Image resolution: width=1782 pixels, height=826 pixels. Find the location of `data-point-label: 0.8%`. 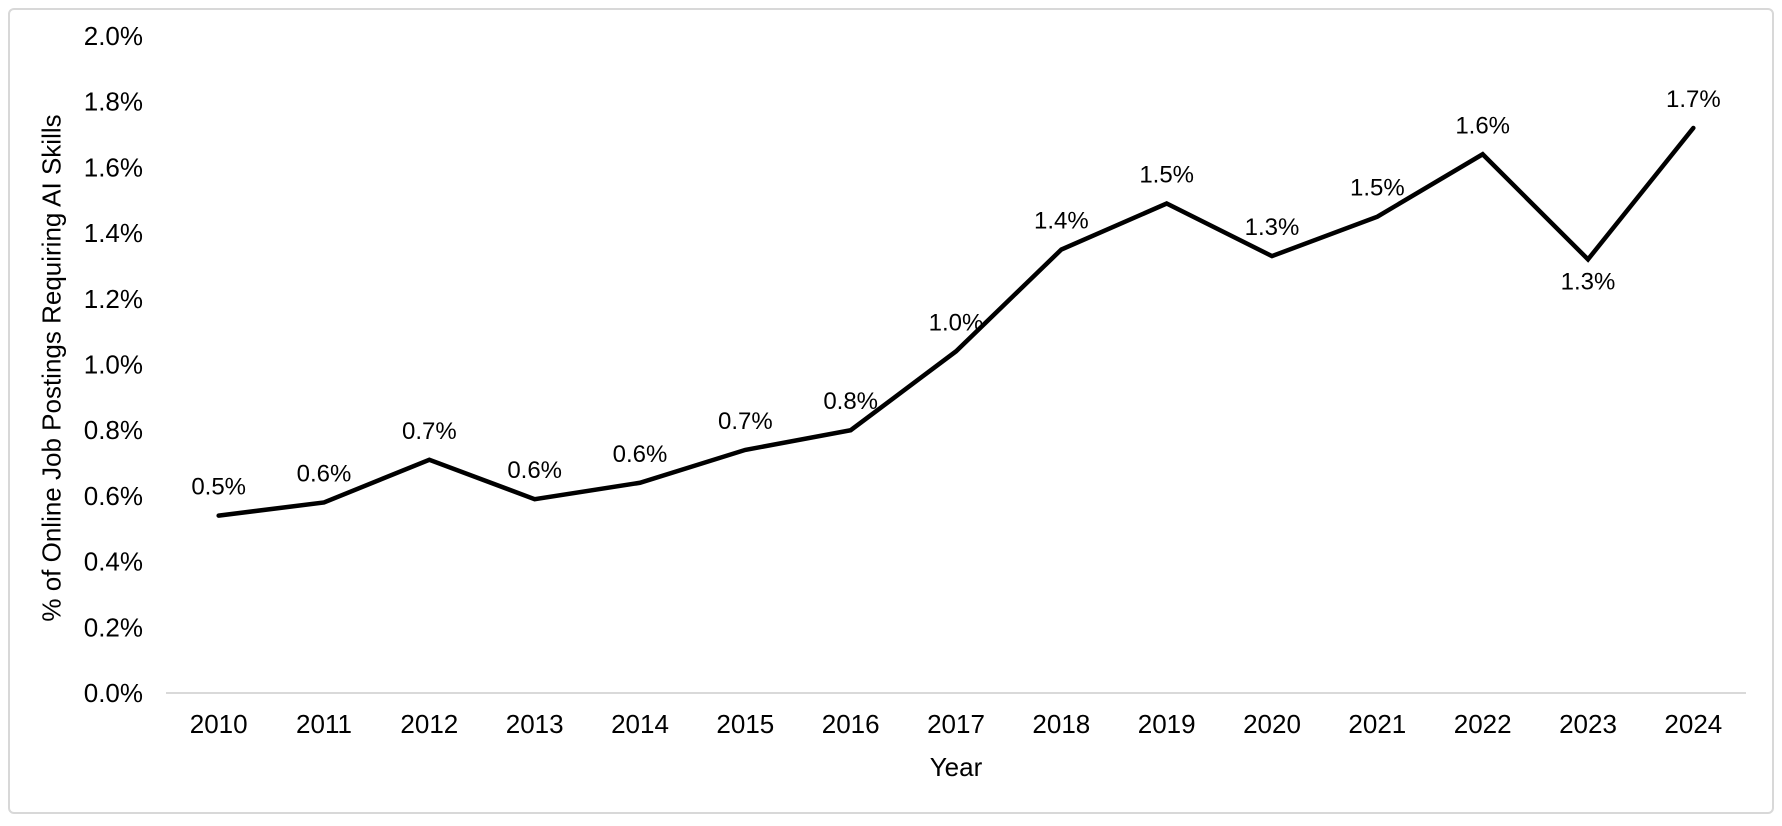

data-point-label: 0.8% is located at coordinates (850, 401).